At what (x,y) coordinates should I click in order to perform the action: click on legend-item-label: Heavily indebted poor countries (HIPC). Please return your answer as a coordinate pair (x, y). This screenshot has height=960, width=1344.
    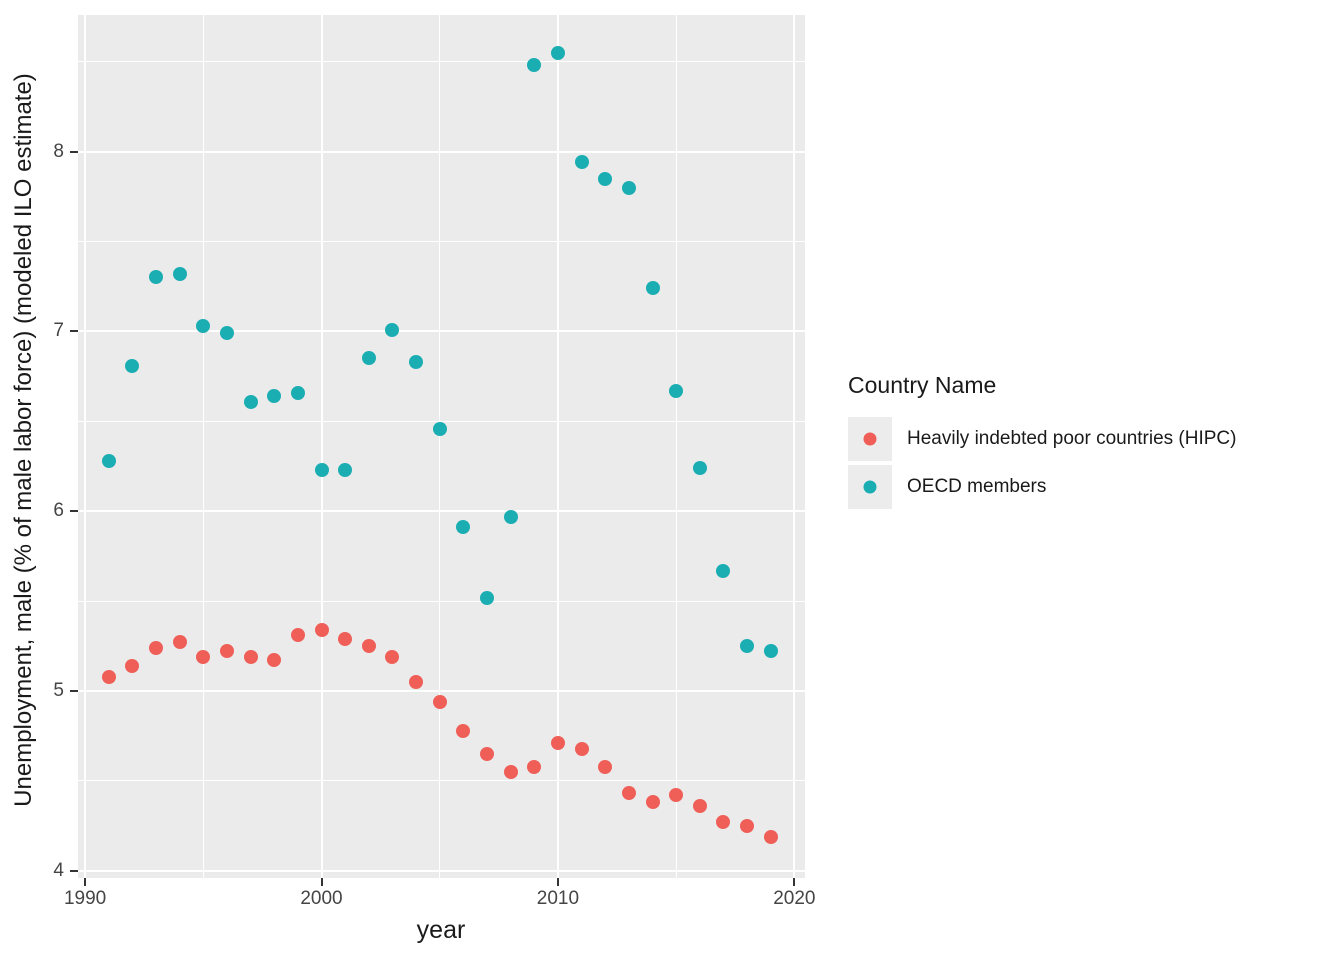
    Looking at the image, I should click on (1072, 438).